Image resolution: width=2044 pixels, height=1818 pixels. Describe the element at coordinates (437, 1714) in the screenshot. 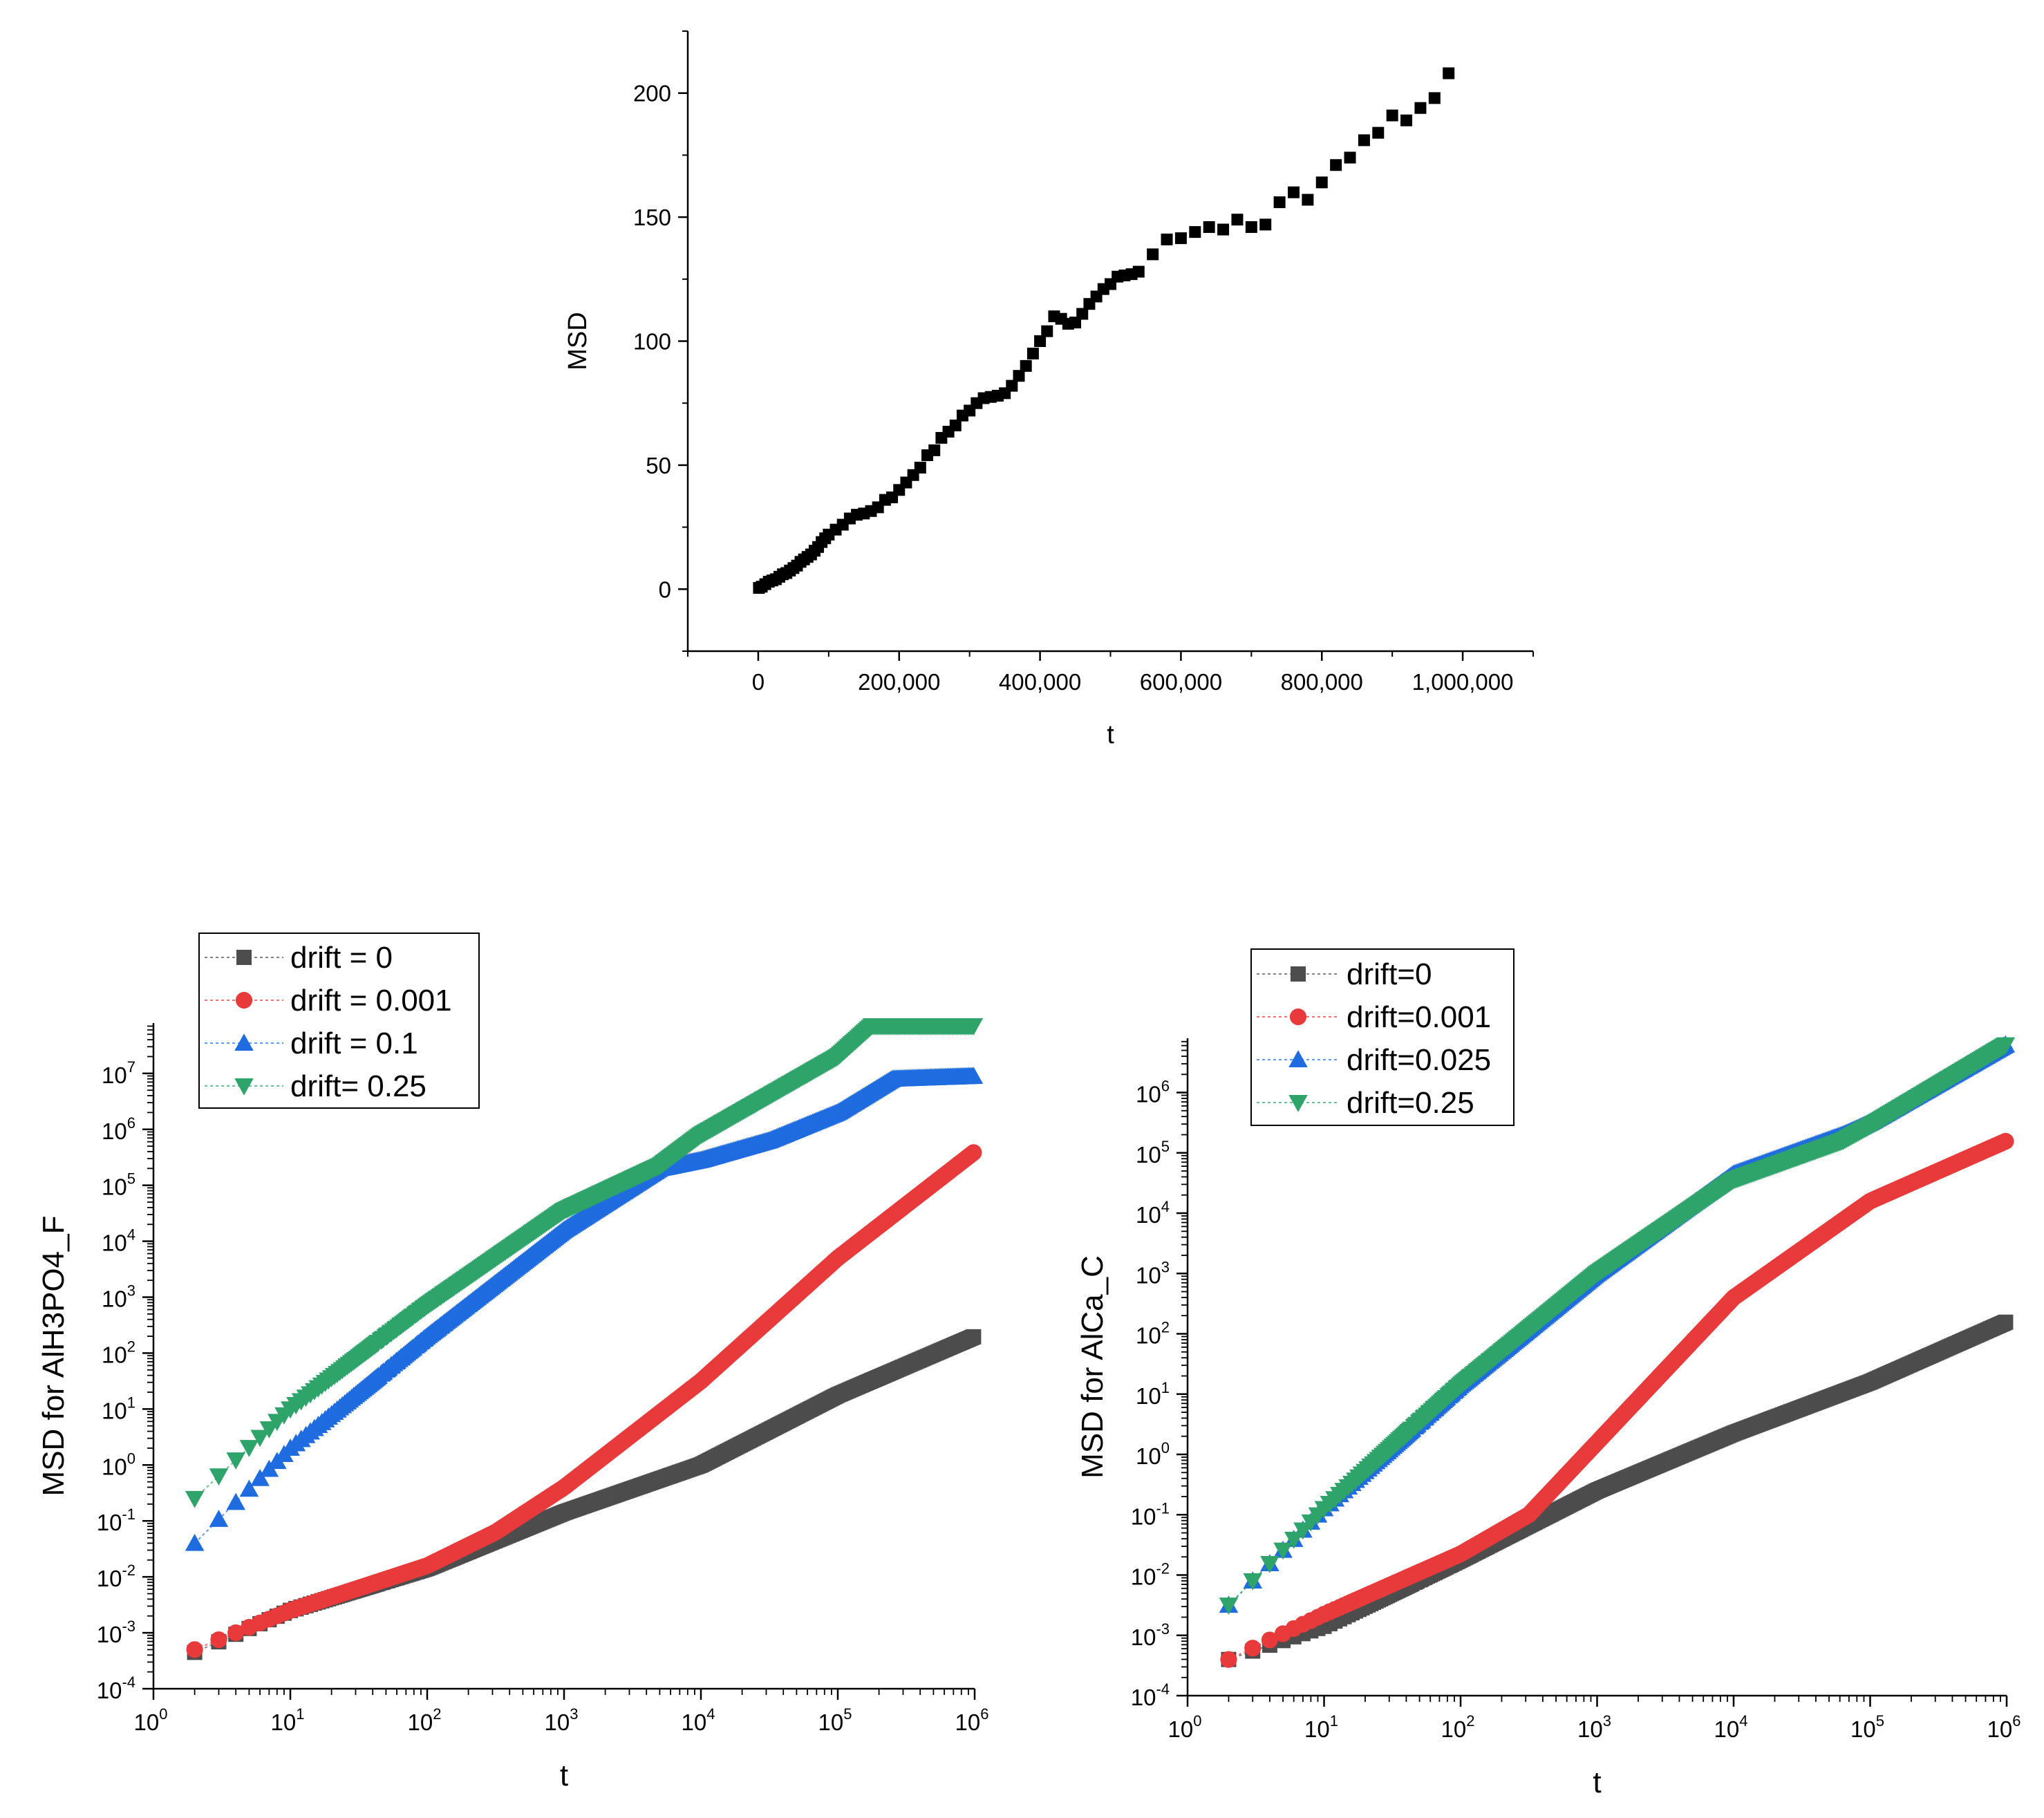

I see `x-tick-exponent: 2` at that location.